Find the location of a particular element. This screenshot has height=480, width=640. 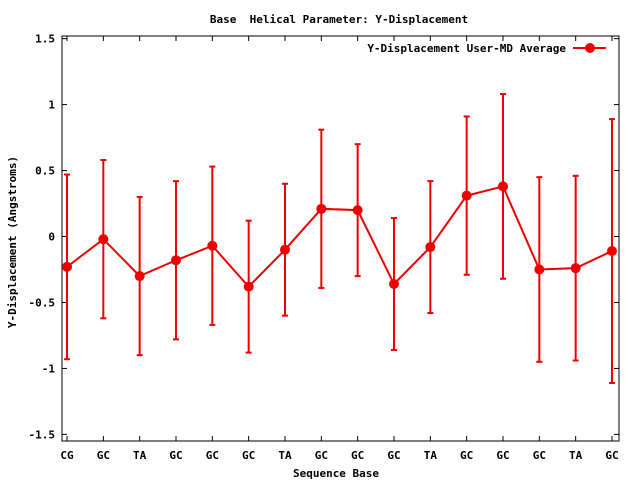

chart-title: Base Helical Parameter: Y-Displacement is located at coordinates (339, 19).